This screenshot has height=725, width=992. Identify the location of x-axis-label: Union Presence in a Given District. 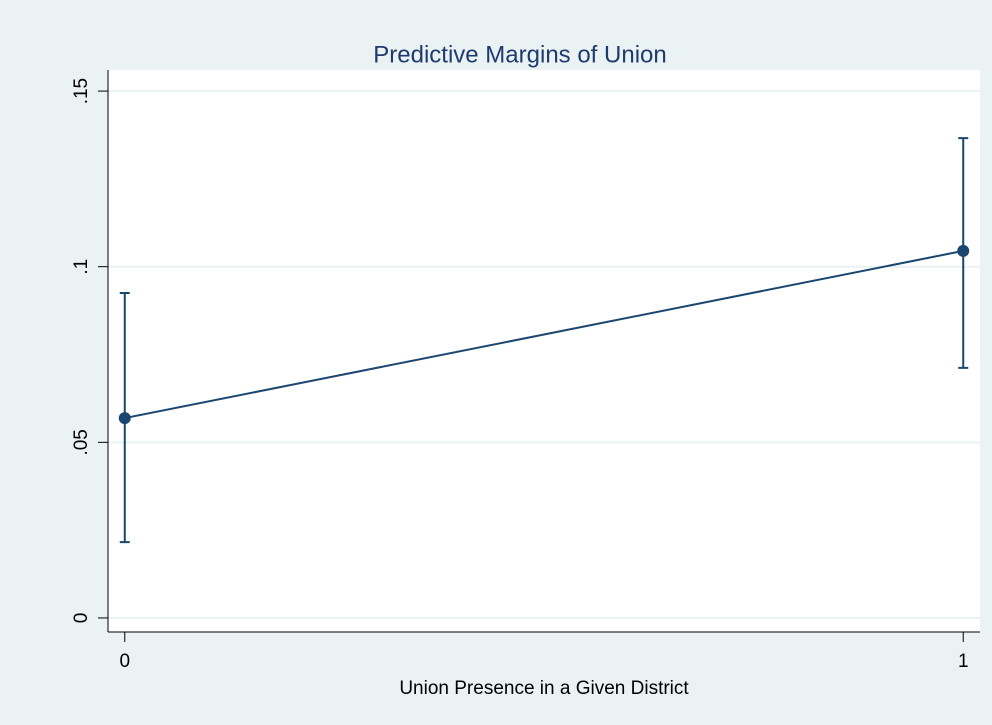
(544, 688).